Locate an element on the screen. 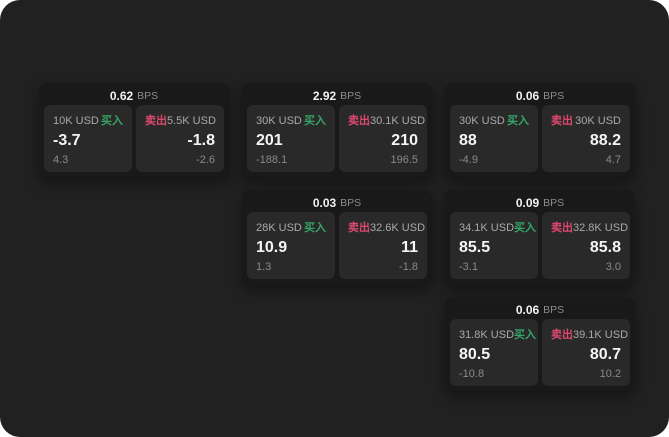  quote-card: 0.62 BPS 10K USD 买入 -3.7 4.3 卖出 5.5K USD is located at coordinates (134, 130).